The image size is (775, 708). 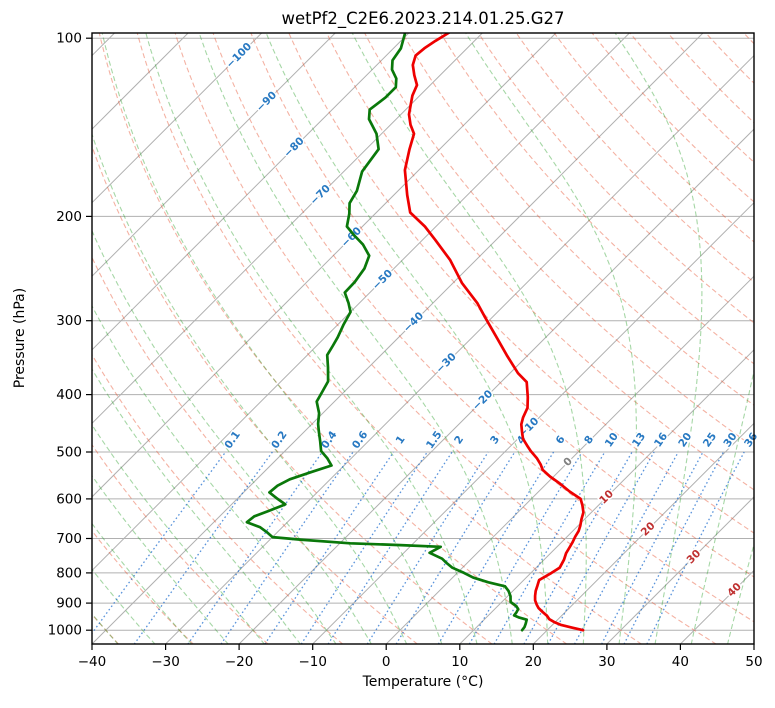 What do you see at coordinates (312, 662) in the screenshot?
I see `svg-text: −10` at bounding box center [312, 662].